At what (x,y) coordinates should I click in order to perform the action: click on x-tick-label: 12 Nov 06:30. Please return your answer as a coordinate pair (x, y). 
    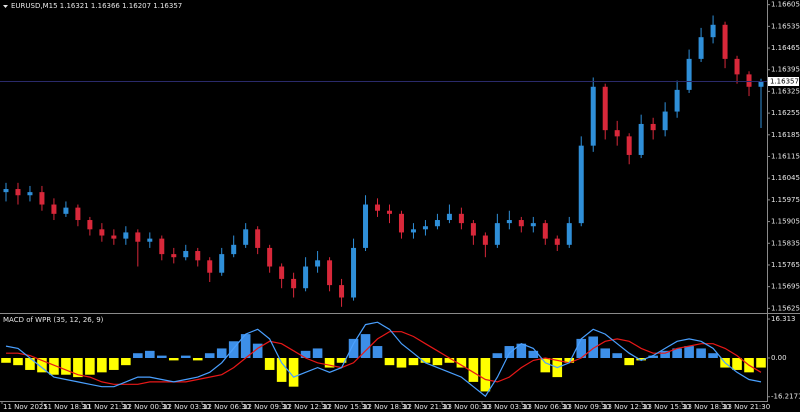
    Looking at the image, I should click on (226, 407).